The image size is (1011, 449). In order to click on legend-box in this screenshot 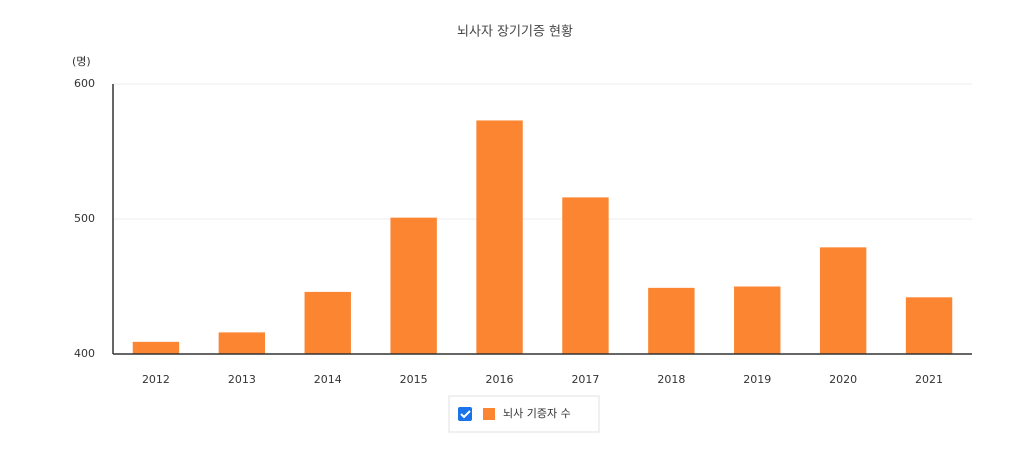, I will do `click(524, 414)`.